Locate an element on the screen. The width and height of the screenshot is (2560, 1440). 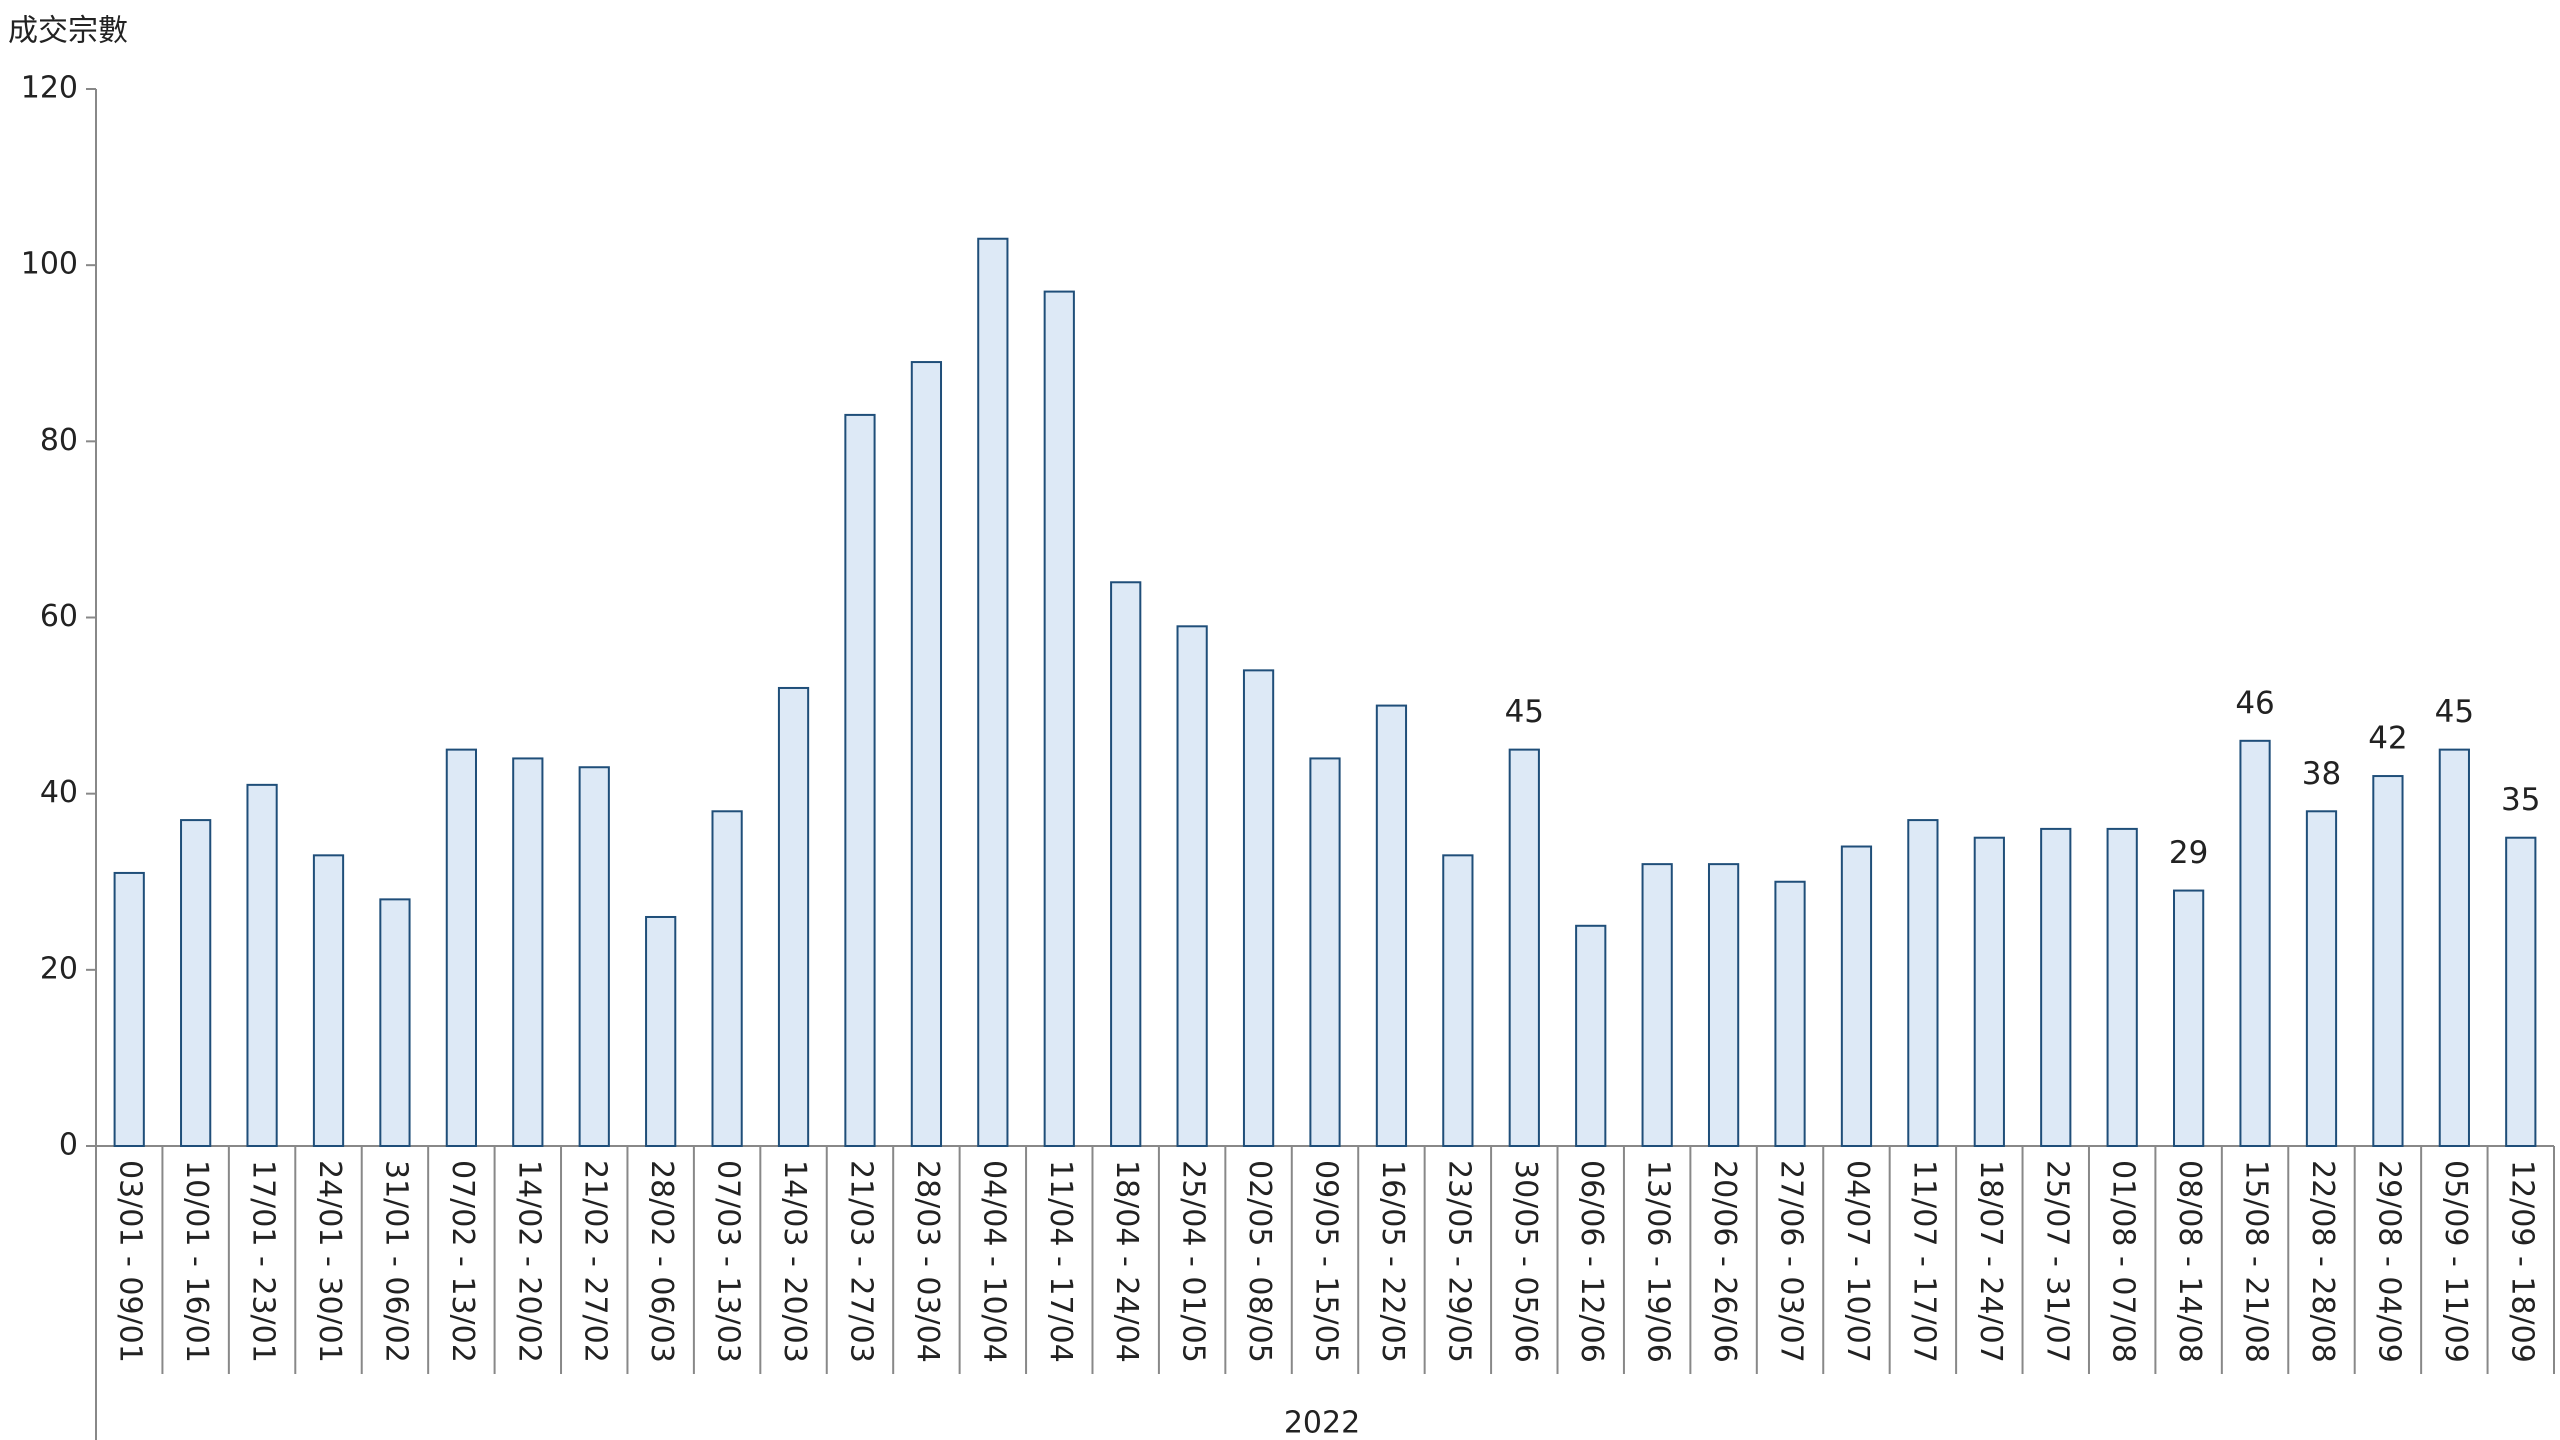
x-tick-label: 25/04 - 01/05 is located at coordinates (1193, 1261).